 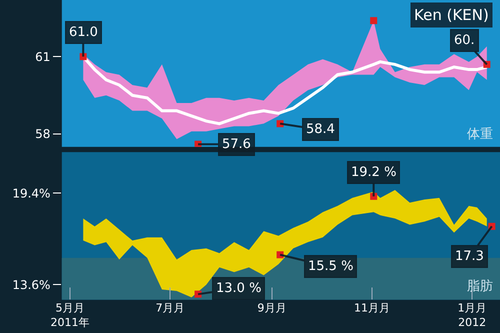 What do you see at coordinates (480, 134) in the screenshot?
I see `y-axis-title: 体重` at bounding box center [480, 134].